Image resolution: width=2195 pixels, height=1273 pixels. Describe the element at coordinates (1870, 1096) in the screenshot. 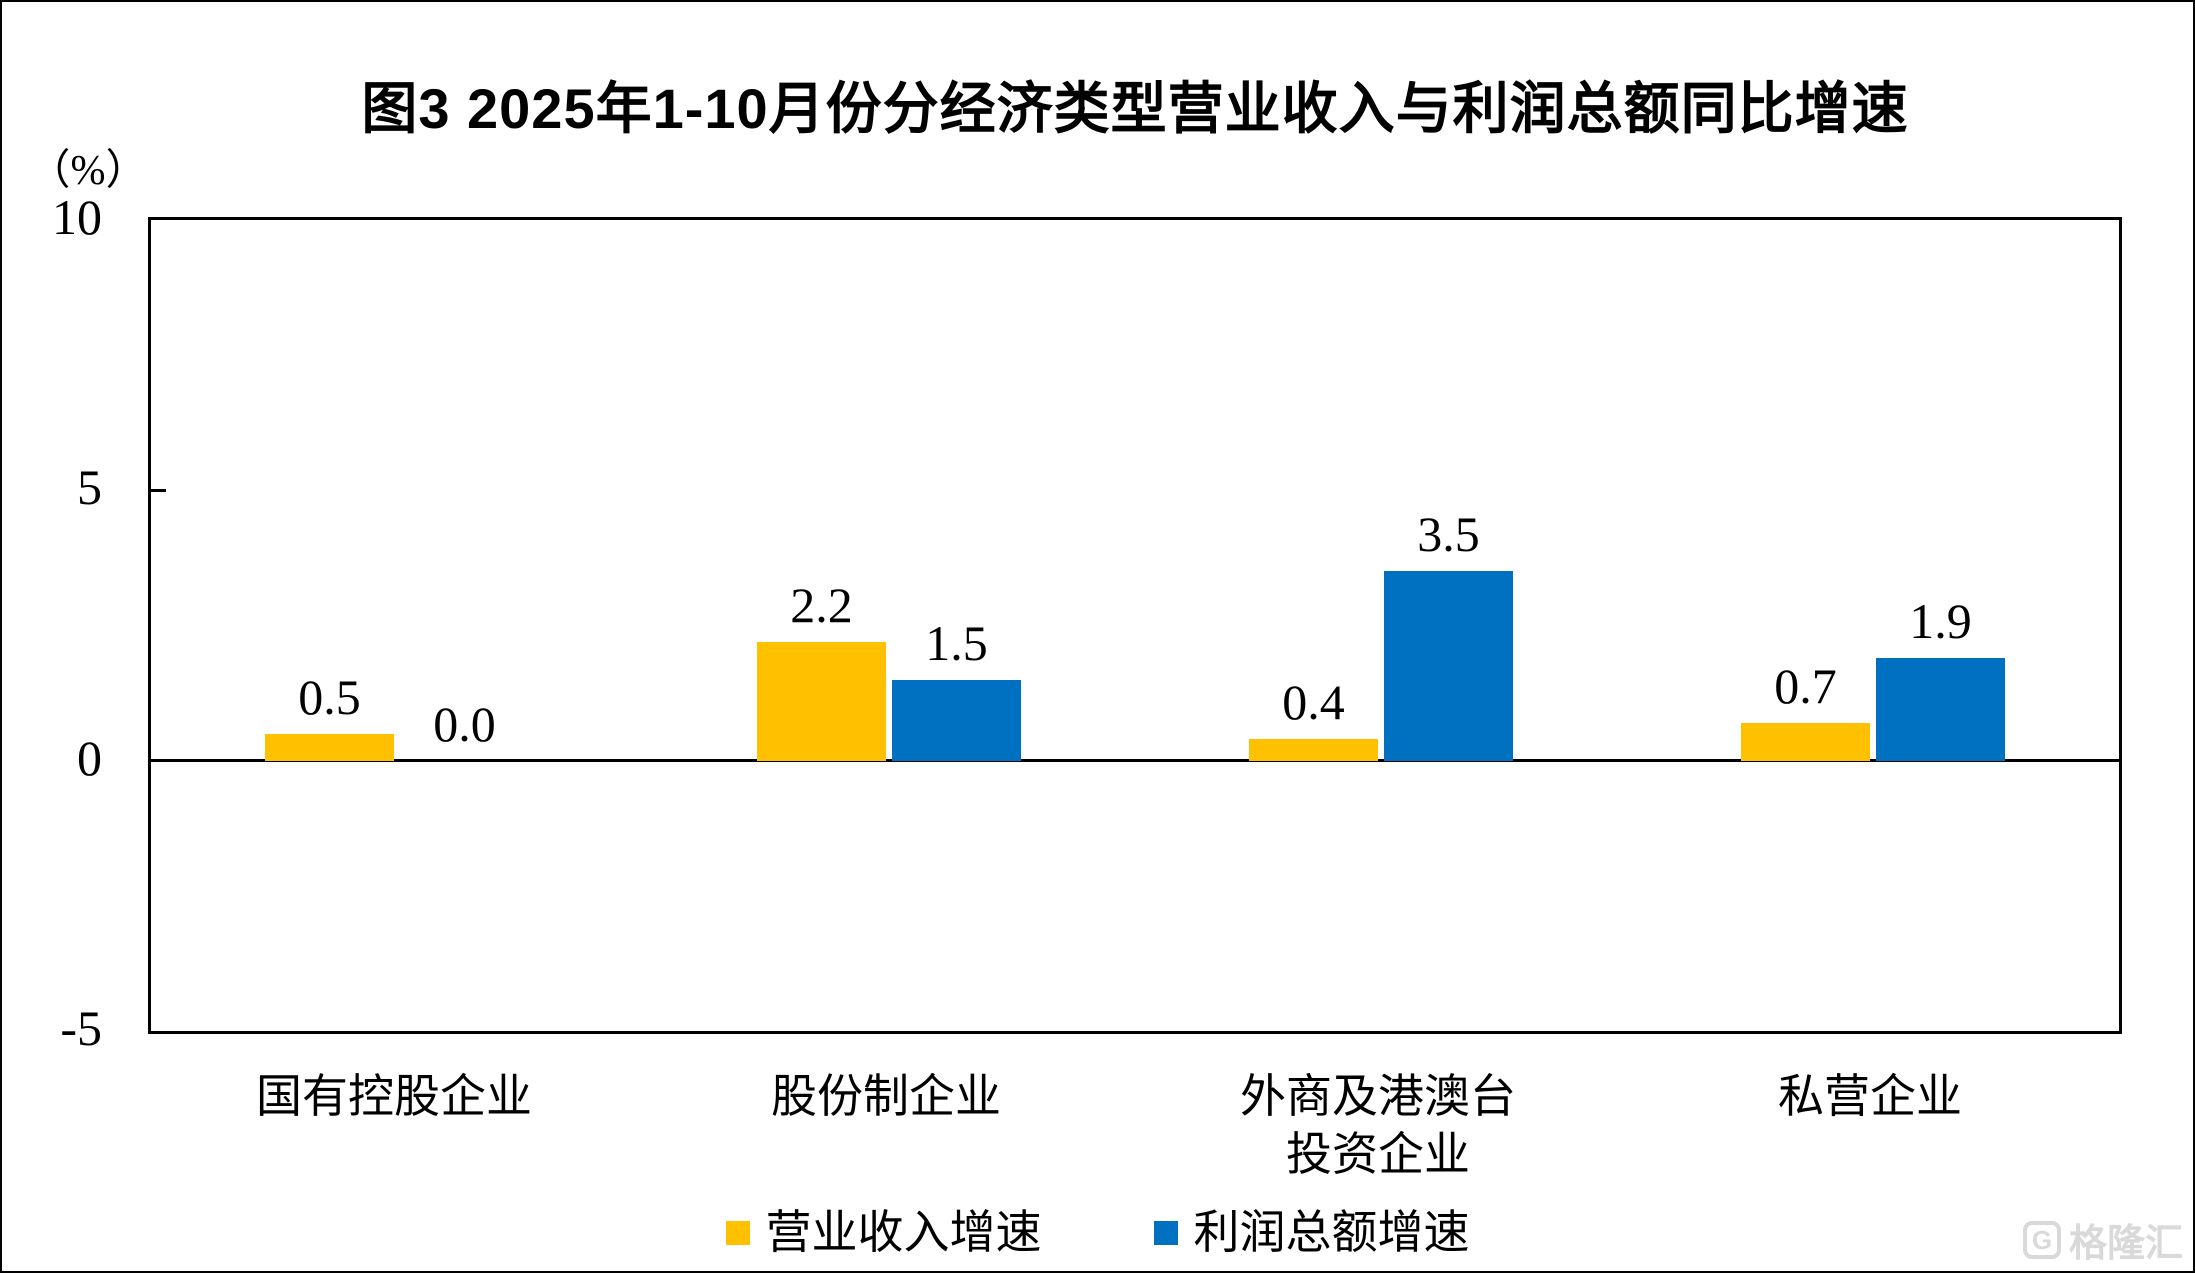

I see `x-category-label: 私营企业` at that location.